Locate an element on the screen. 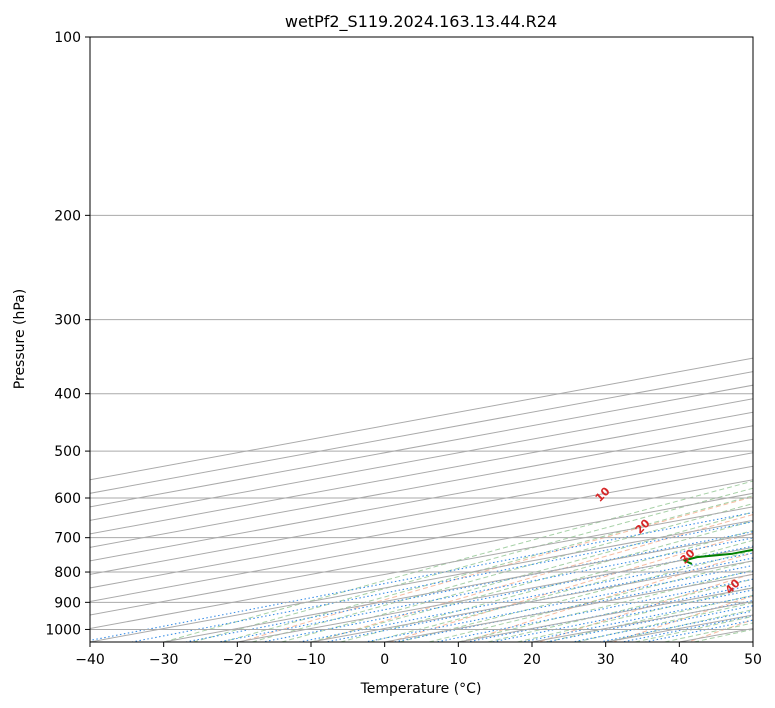  y-tick-label: 1000 is located at coordinates (63, 630).